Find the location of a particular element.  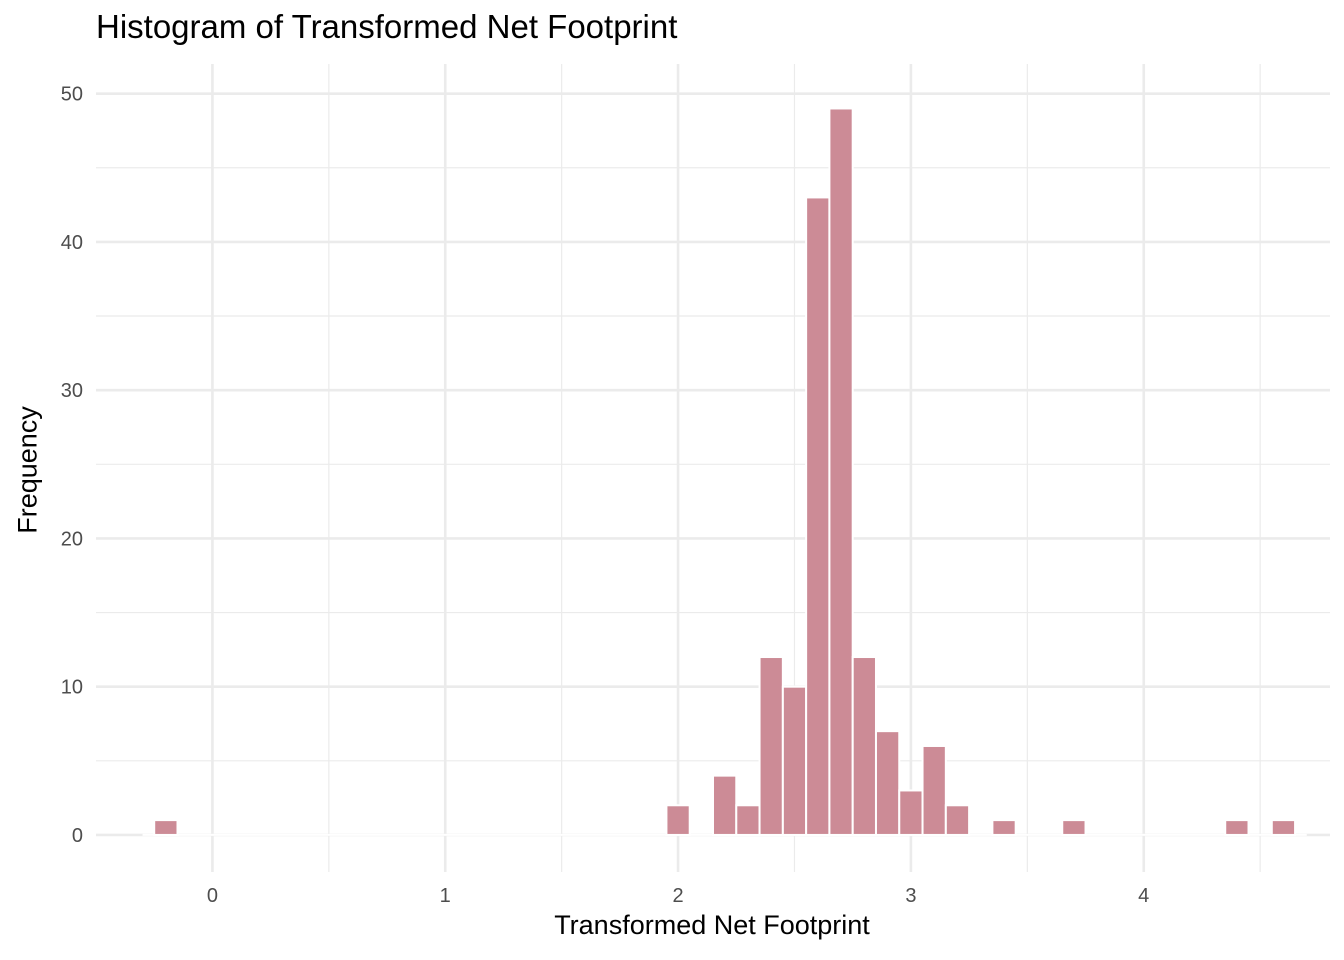

x-tick-label: 0 is located at coordinates (212, 896).